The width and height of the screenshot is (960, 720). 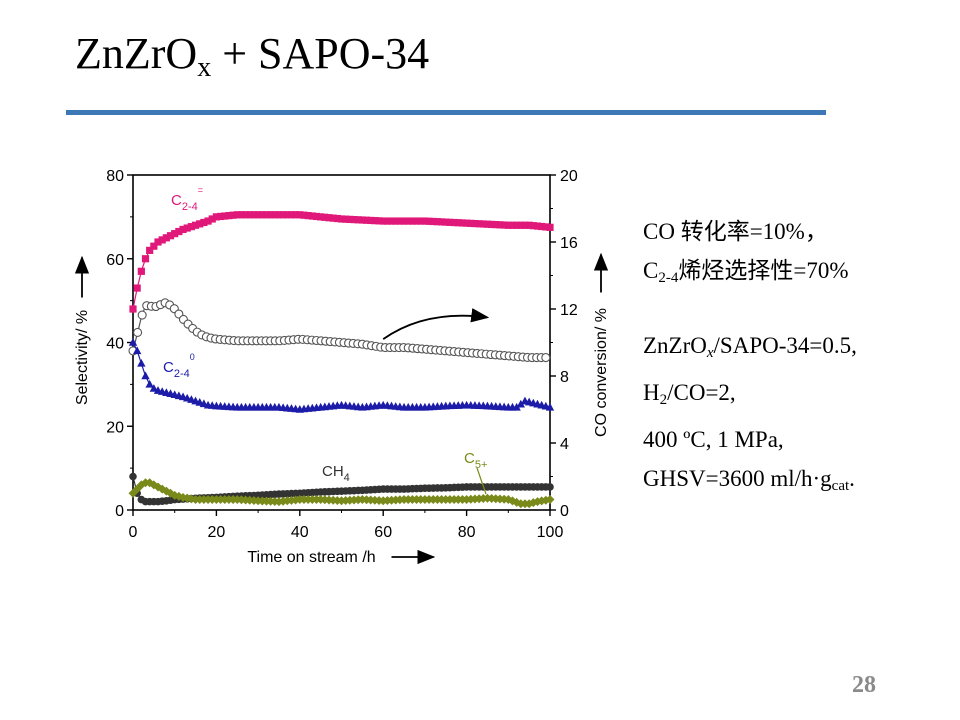 I want to click on conversion-line: CO 转化率=10%，, so click(x=735, y=231).